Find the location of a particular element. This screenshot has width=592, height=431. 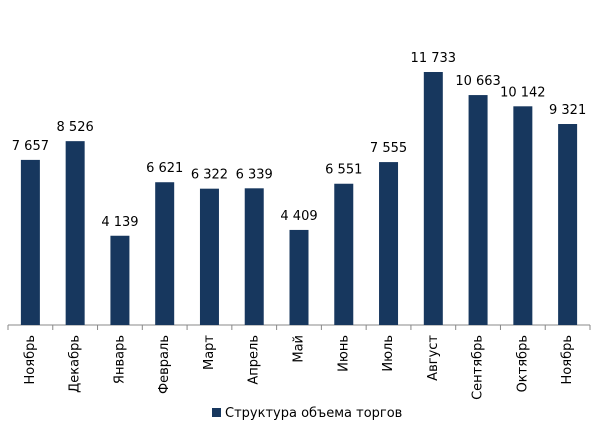

value-label: 6 339 is located at coordinates (254, 174).